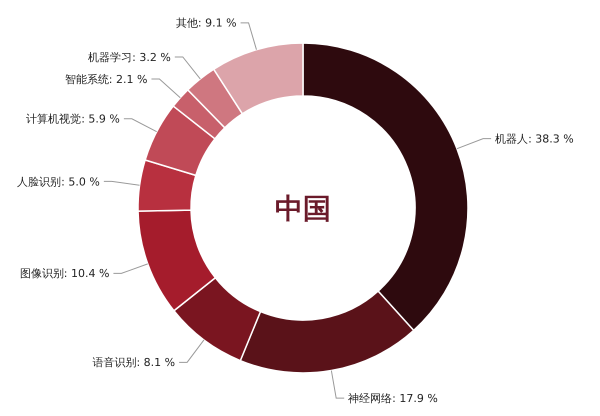 Image resolution: width=600 pixels, height=416 pixels. What do you see at coordinates (100, 119) in the screenshot?
I see `data-label: : 5.9 %` at bounding box center [100, 119].